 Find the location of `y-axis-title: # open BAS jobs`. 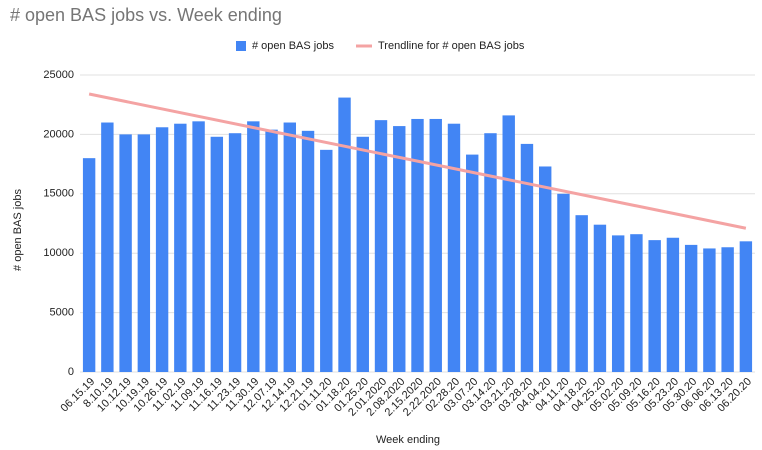

y-axis-title: # open BAS jobs is located at coordinates (18, 230).